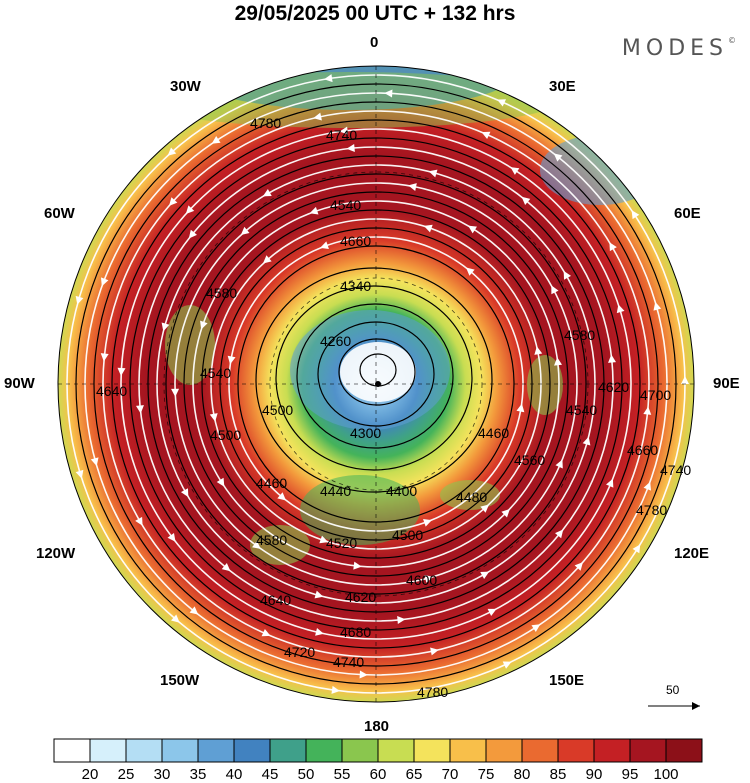 The height and width of the screenshot is (783, 750). Describe the element at coordinates (111, 391) in the screenshot. I see `contour-label: 4640` at that location.